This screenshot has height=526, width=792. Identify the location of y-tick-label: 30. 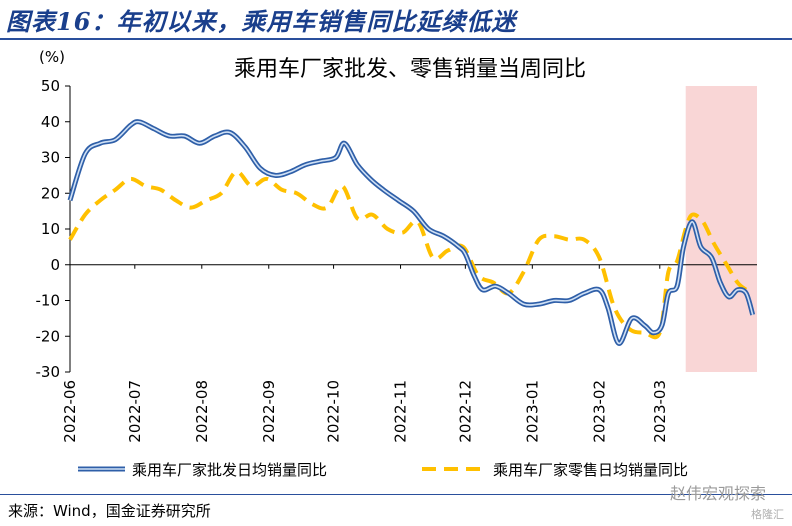
(50, 158).